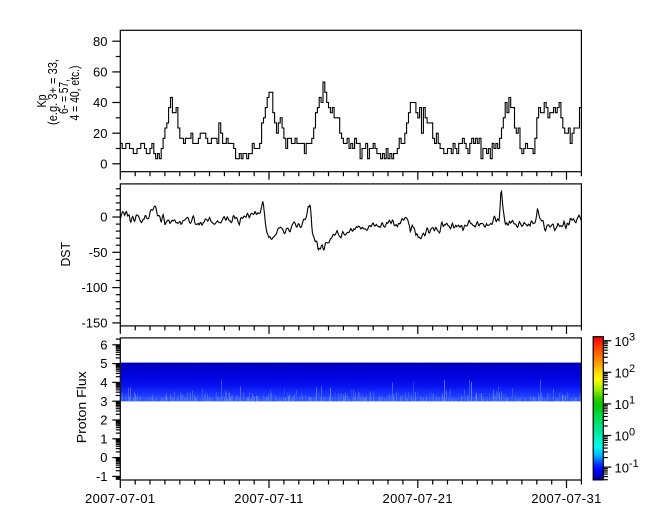  What do you see at coordinates (94, 287) in the screenshot?
I see `svg-text: -100` at bounding box center [94, 287].